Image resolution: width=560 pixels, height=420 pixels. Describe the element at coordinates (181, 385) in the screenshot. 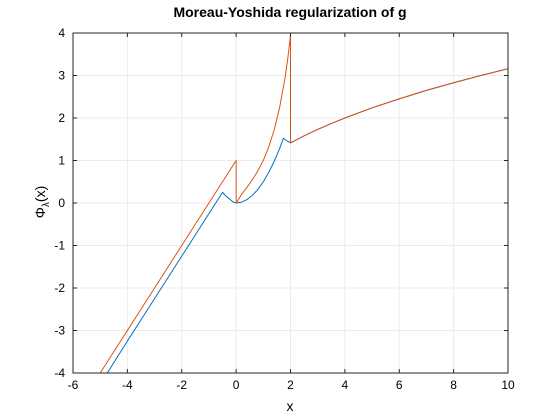

I see `x-tick-label: -2` at that location.